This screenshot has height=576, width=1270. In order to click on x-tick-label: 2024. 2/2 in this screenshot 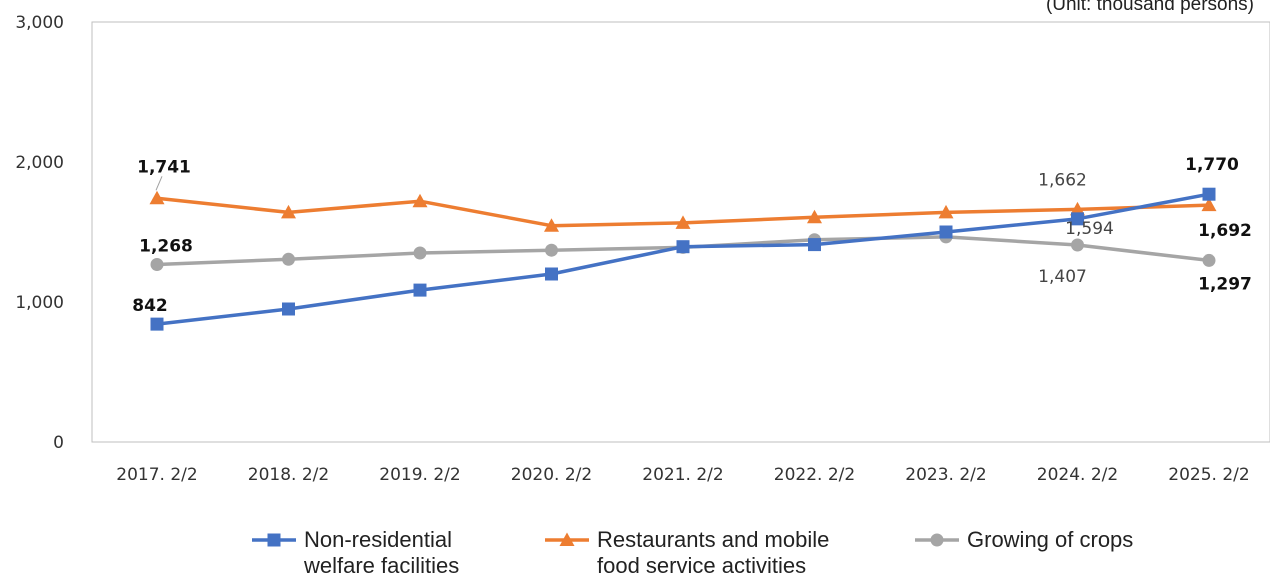, I will do `click(1077, 475)`.